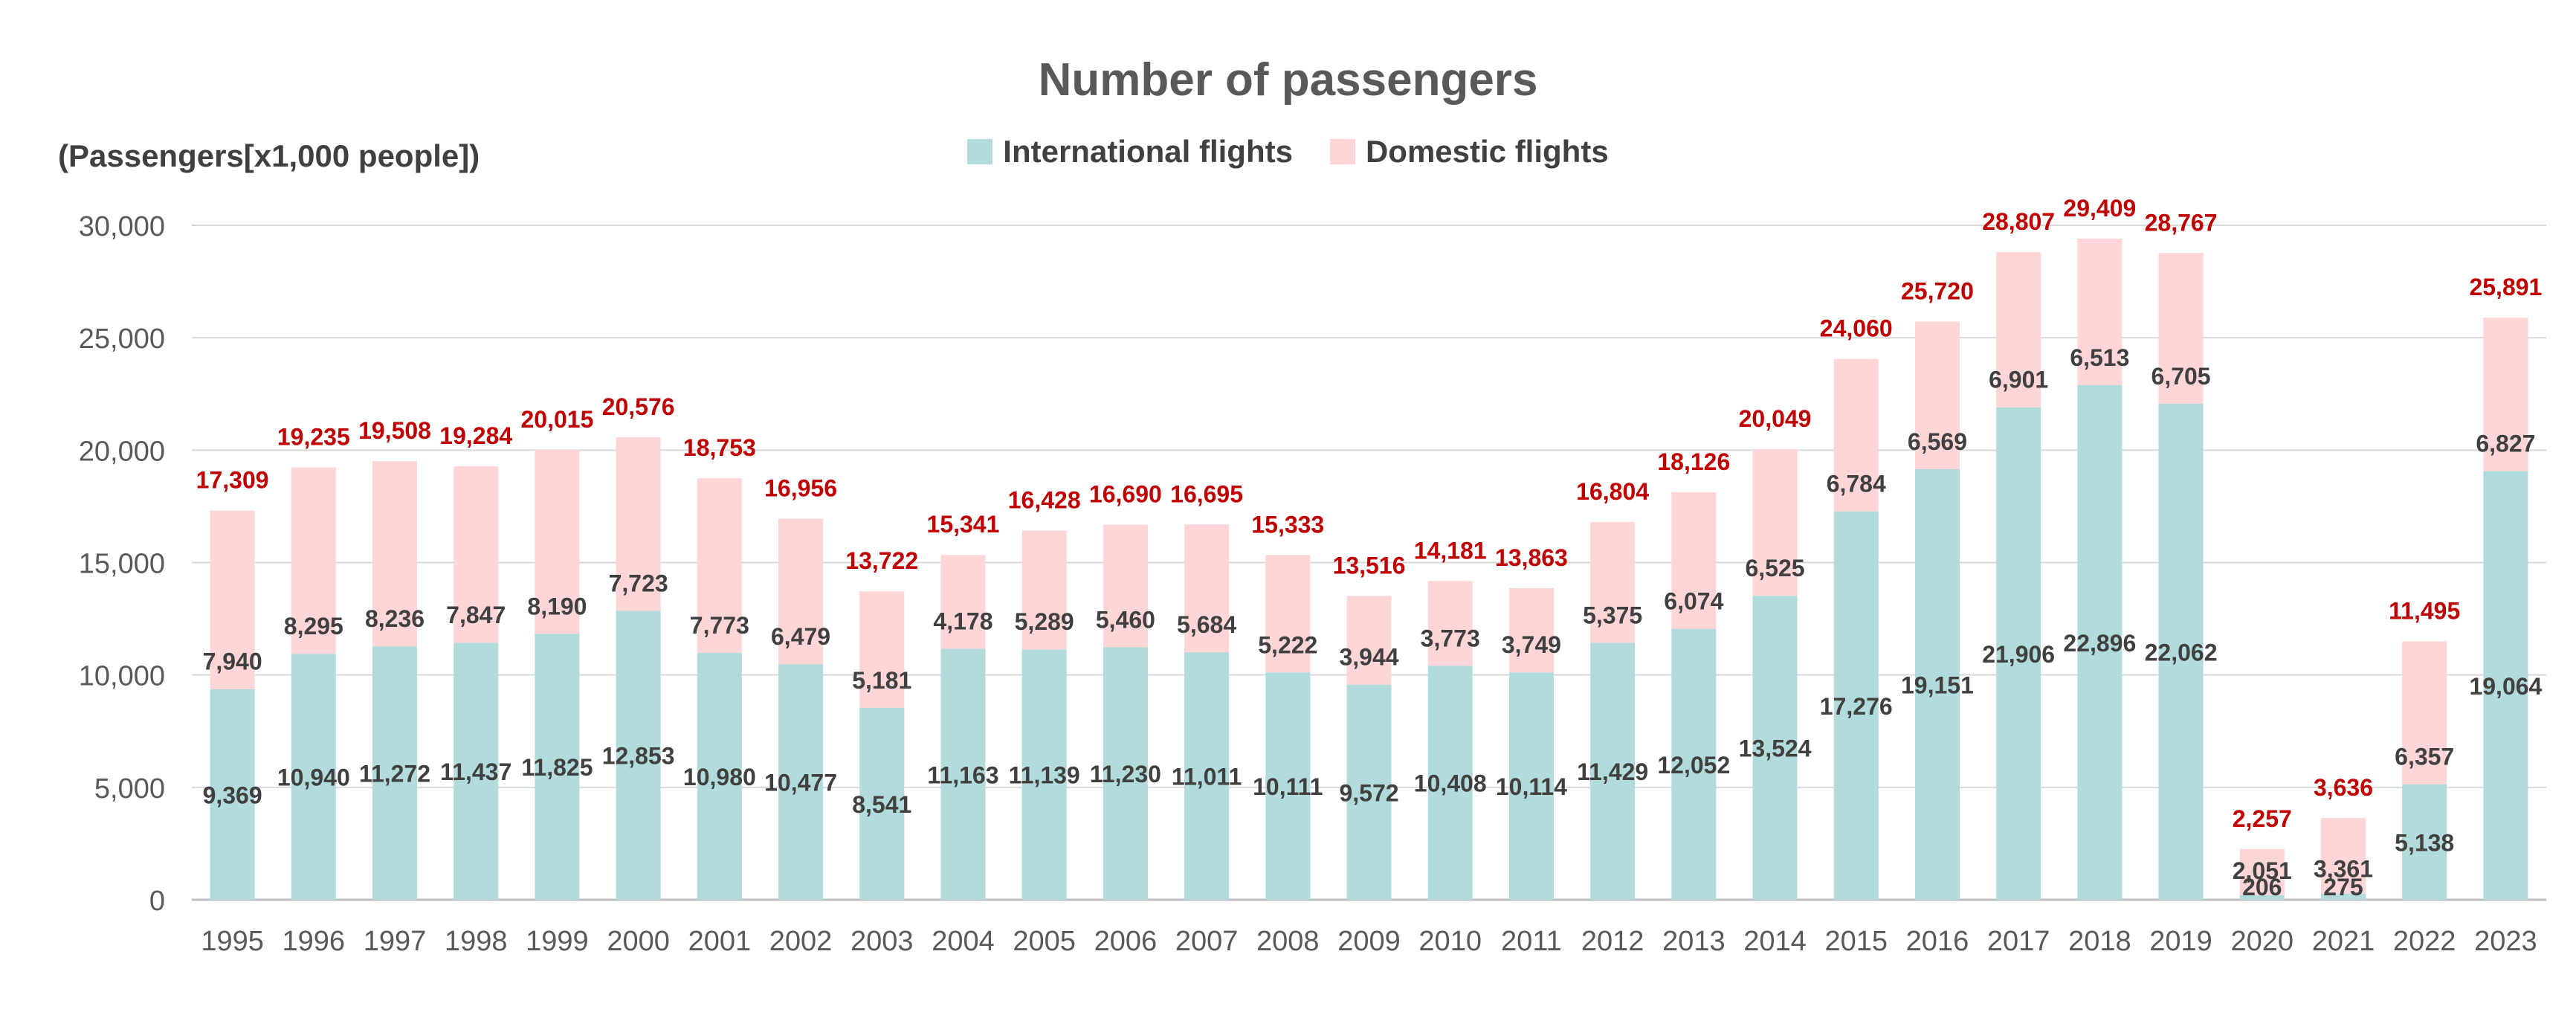 Image resolution: width=2576 pixels, height=1018 pixels. What do you see at coordinates (2424, 757) in the screenshot?
I see `data-label-domestic: 6,357` at bounding box center [2424, 757].